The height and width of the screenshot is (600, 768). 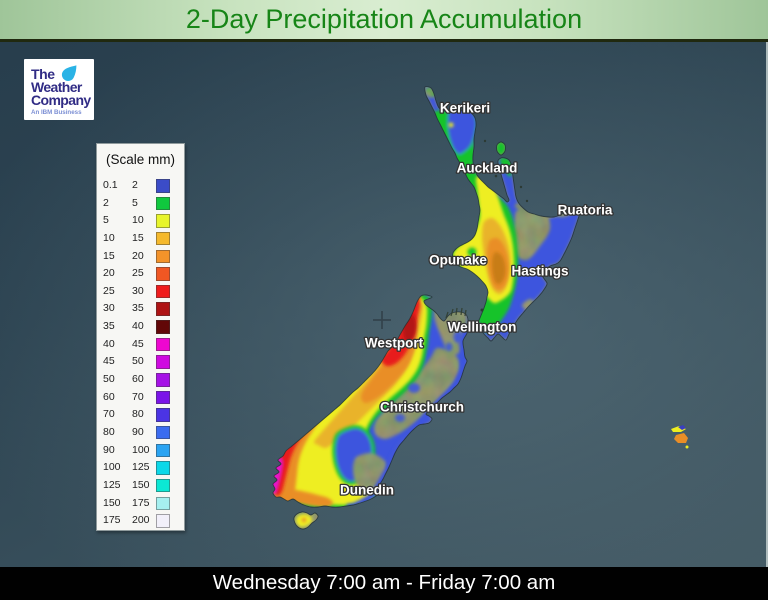 I want to click on svg-text: Auckland, so click(x=487, y=168).